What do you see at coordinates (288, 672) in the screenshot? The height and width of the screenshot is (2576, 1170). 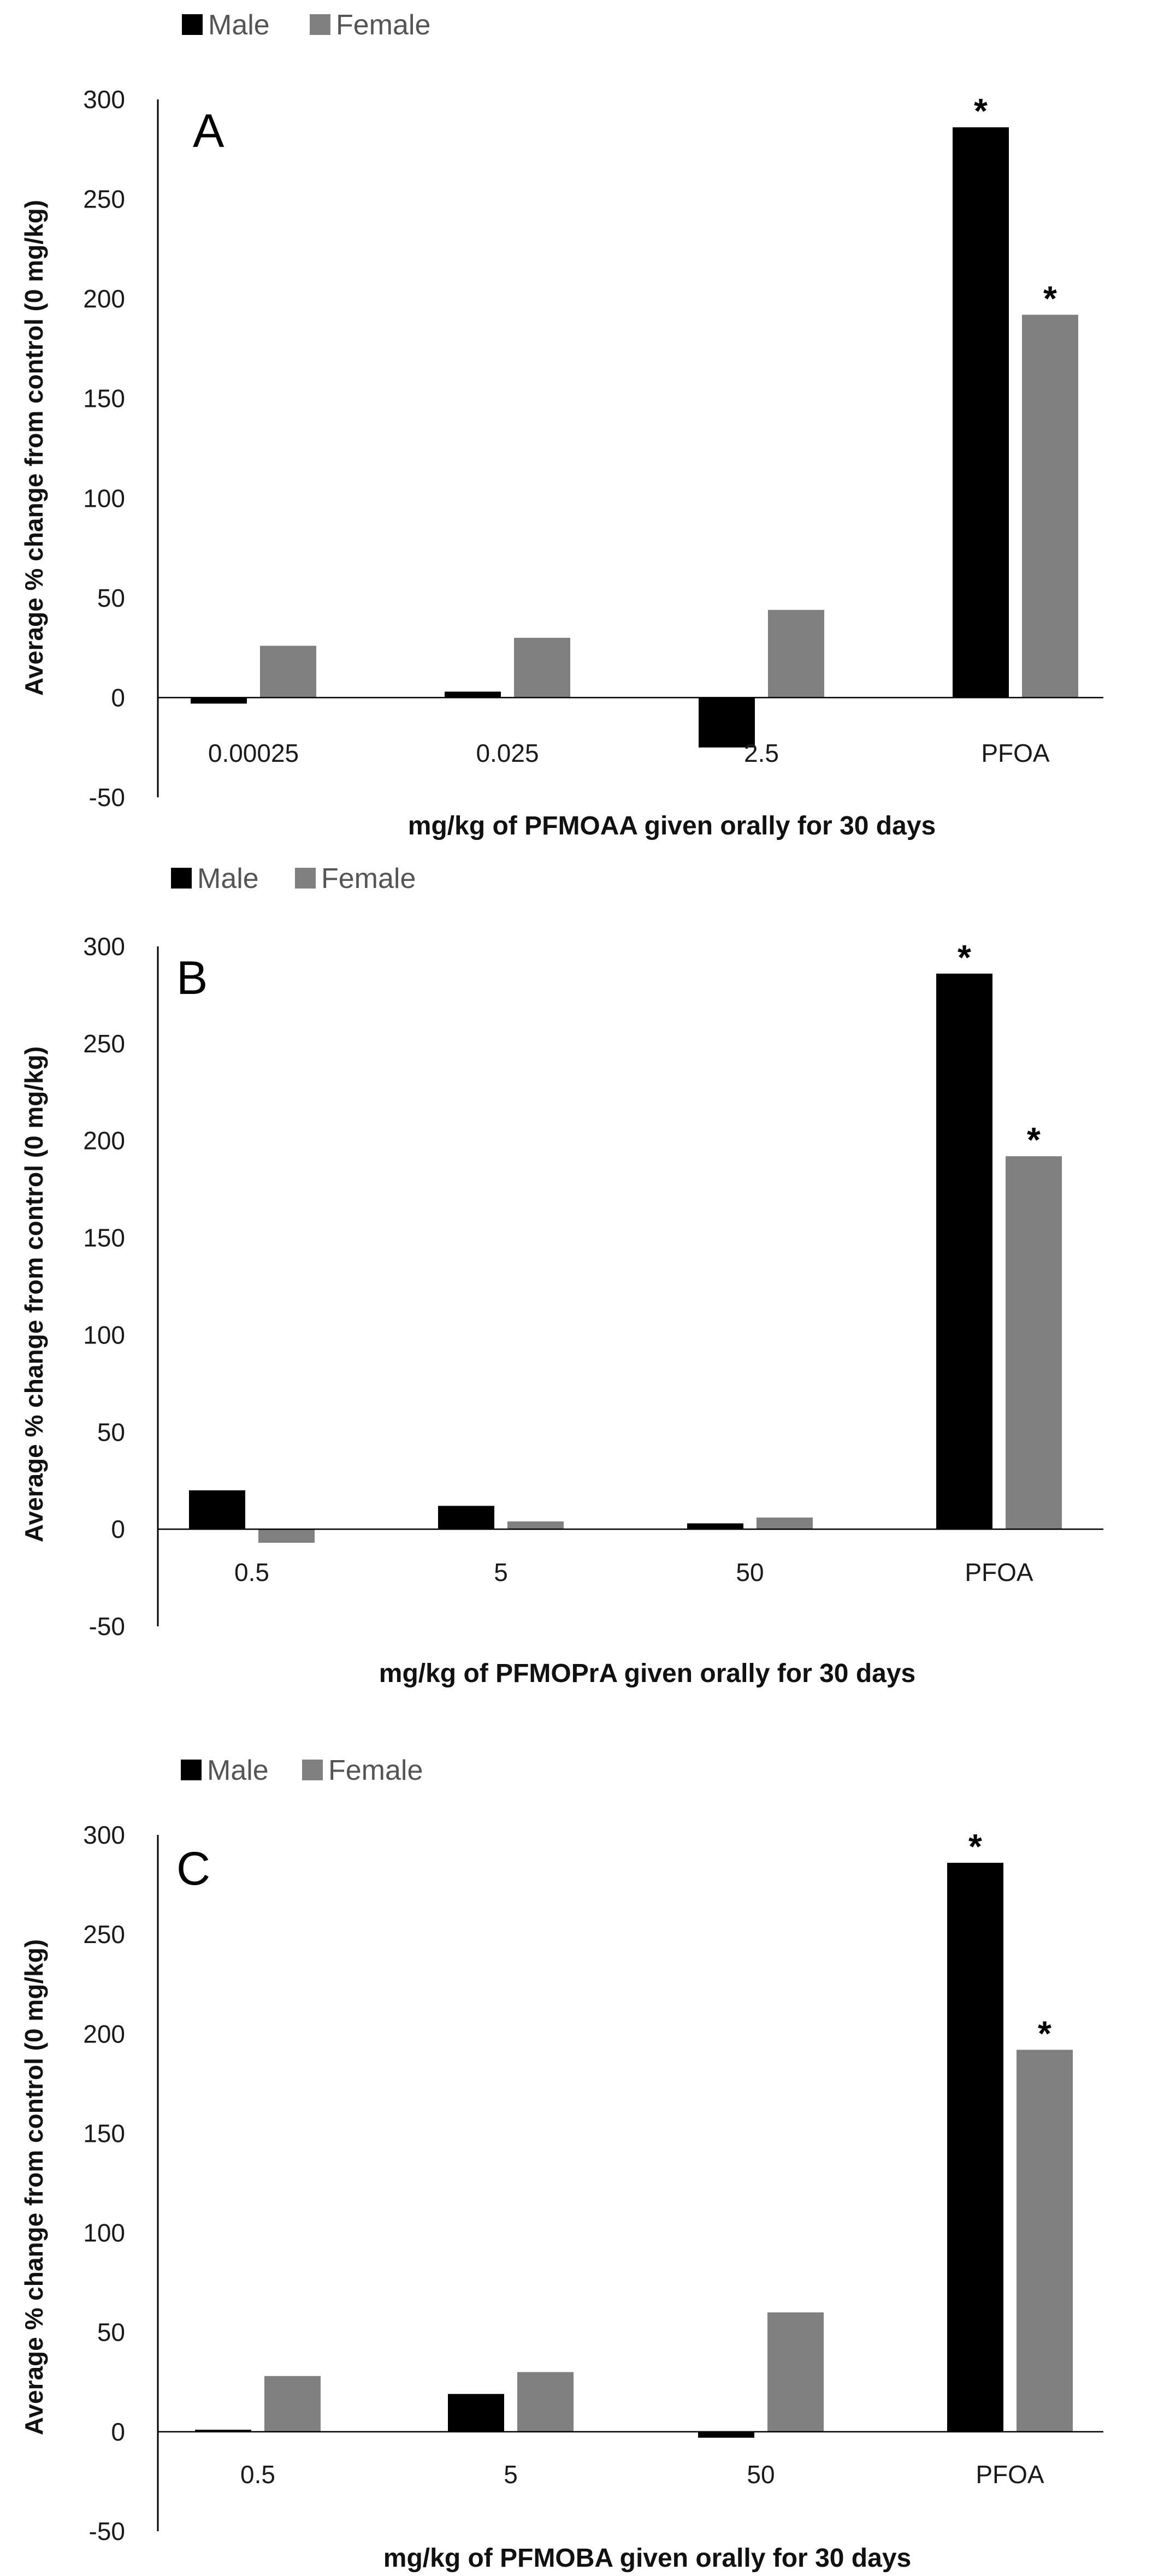 I see `bar-female-0.00025` at bounding box center [288, 672].